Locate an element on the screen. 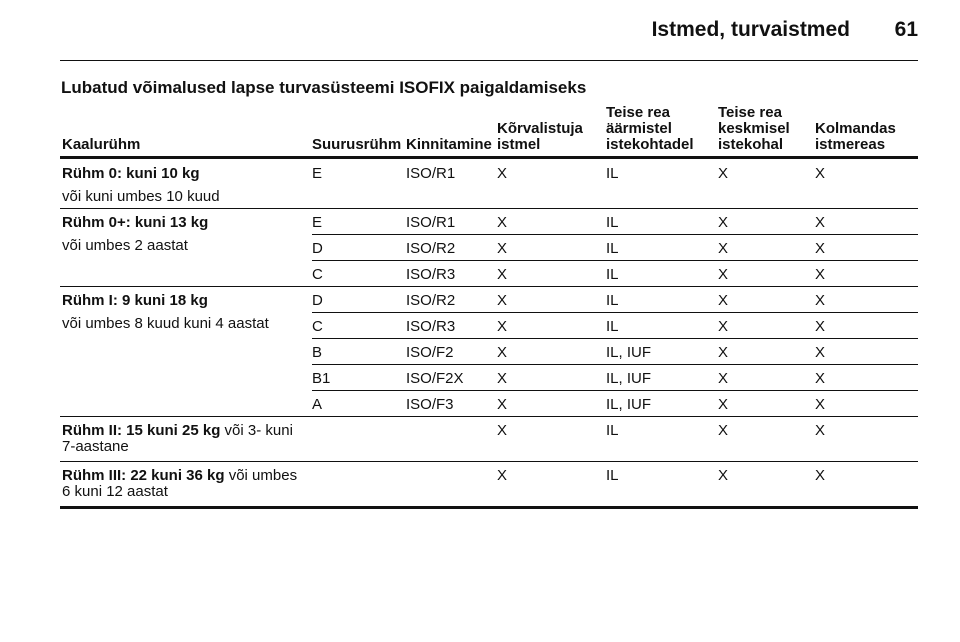 Image resolution: width=960 pixels, height=642 pixels. table-cell: B1 is located at coordinates (321, 378).